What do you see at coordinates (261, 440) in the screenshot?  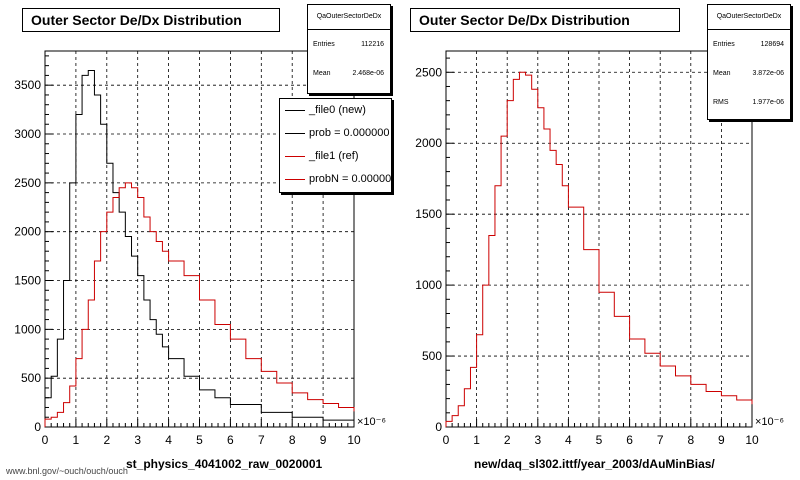 I see `left-x-tick-label: 7` at bounding box center [261, 440].